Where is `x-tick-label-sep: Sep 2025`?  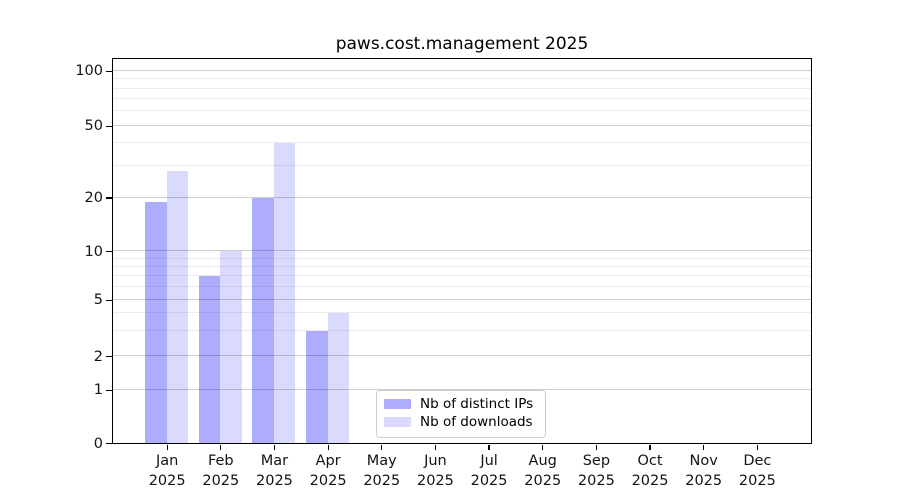 x-tick-label-sep: Sep 2025 is located at coordinates (596, 471).